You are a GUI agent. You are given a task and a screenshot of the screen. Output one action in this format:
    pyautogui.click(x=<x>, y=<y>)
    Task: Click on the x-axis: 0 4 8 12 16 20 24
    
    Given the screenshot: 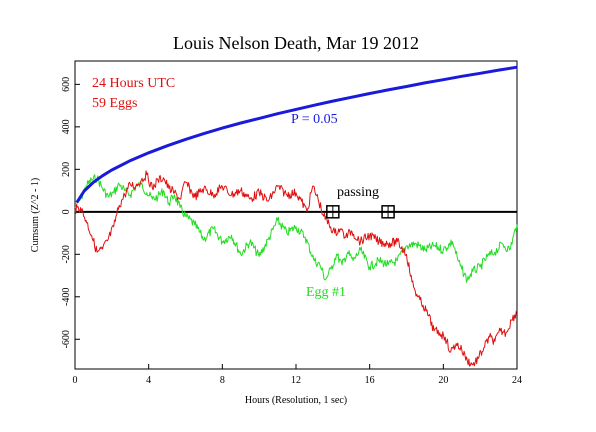 What is the action you would take?
    pyautogui.click(x=297, y=375)
    